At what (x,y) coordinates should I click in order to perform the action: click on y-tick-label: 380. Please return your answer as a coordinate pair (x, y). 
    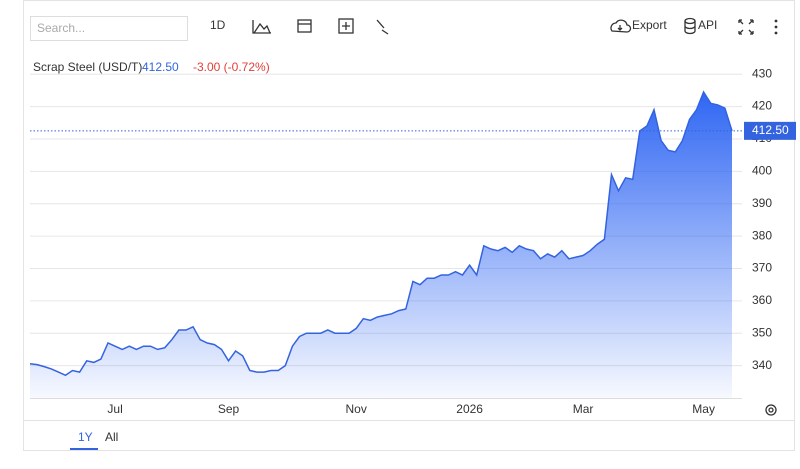
    Looking at the image, I should click on (762, 235).